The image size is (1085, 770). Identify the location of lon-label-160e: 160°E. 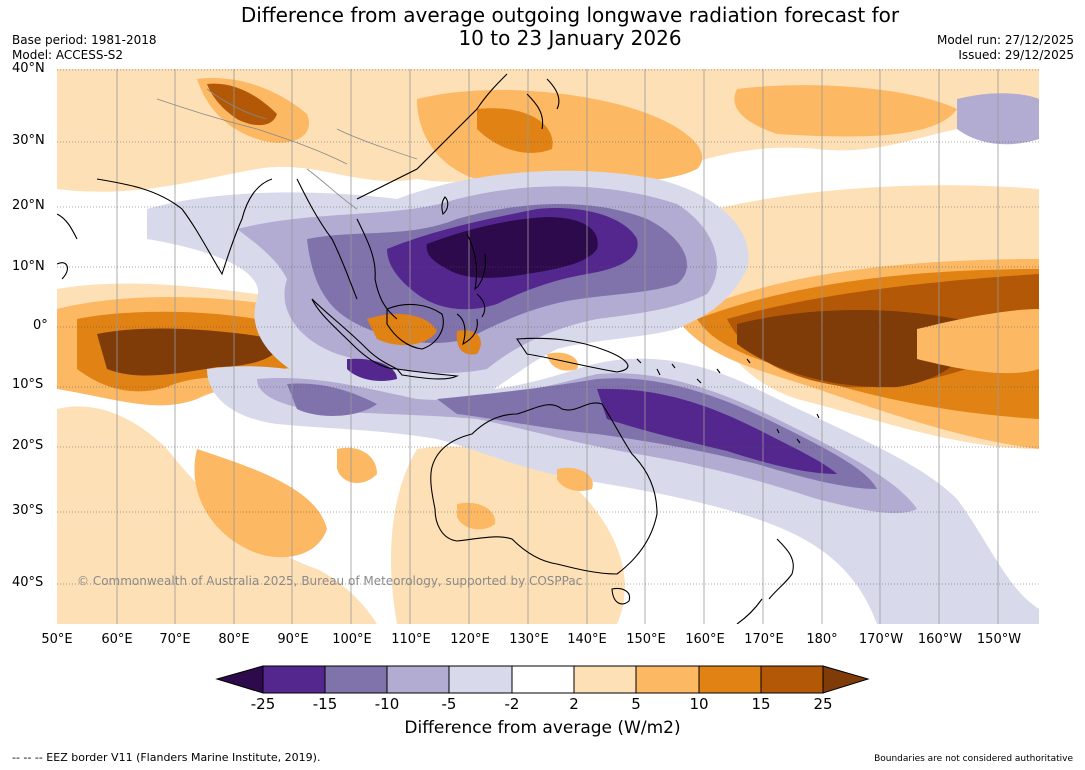
(705, 639).